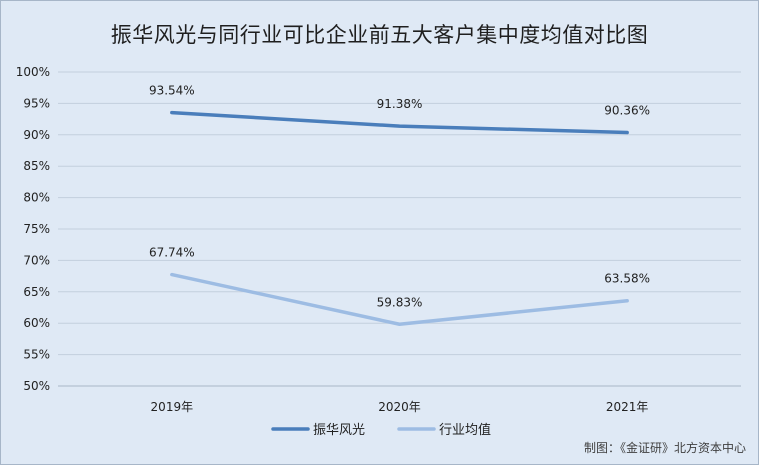 This screenshot has width=759, height=465. What do you see at coordinates (627, 407) in the screenshot?
I see `x-tick-label: 2021年` at bounding box center [627, 407].